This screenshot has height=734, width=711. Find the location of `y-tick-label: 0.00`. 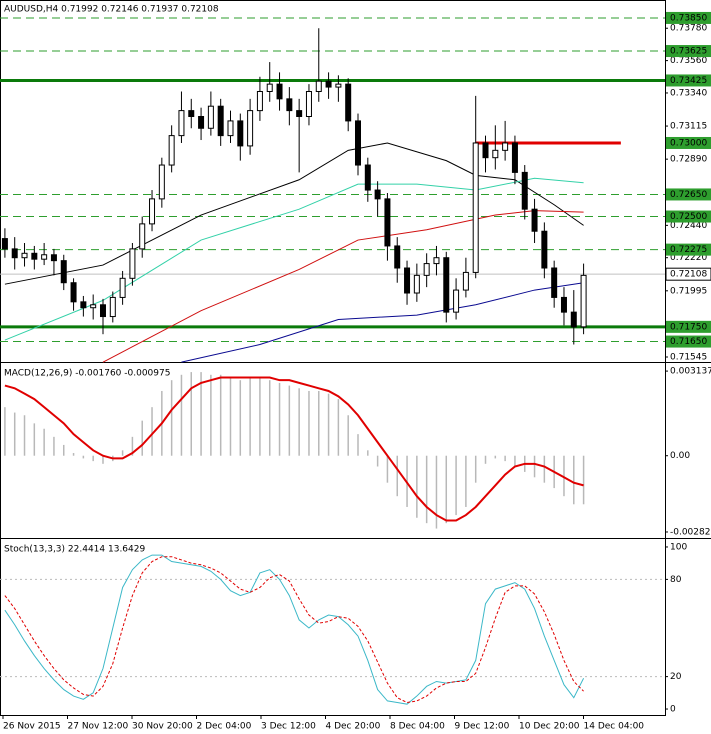

y-tick-label: 0.00 is located at coordinates (680, 456).